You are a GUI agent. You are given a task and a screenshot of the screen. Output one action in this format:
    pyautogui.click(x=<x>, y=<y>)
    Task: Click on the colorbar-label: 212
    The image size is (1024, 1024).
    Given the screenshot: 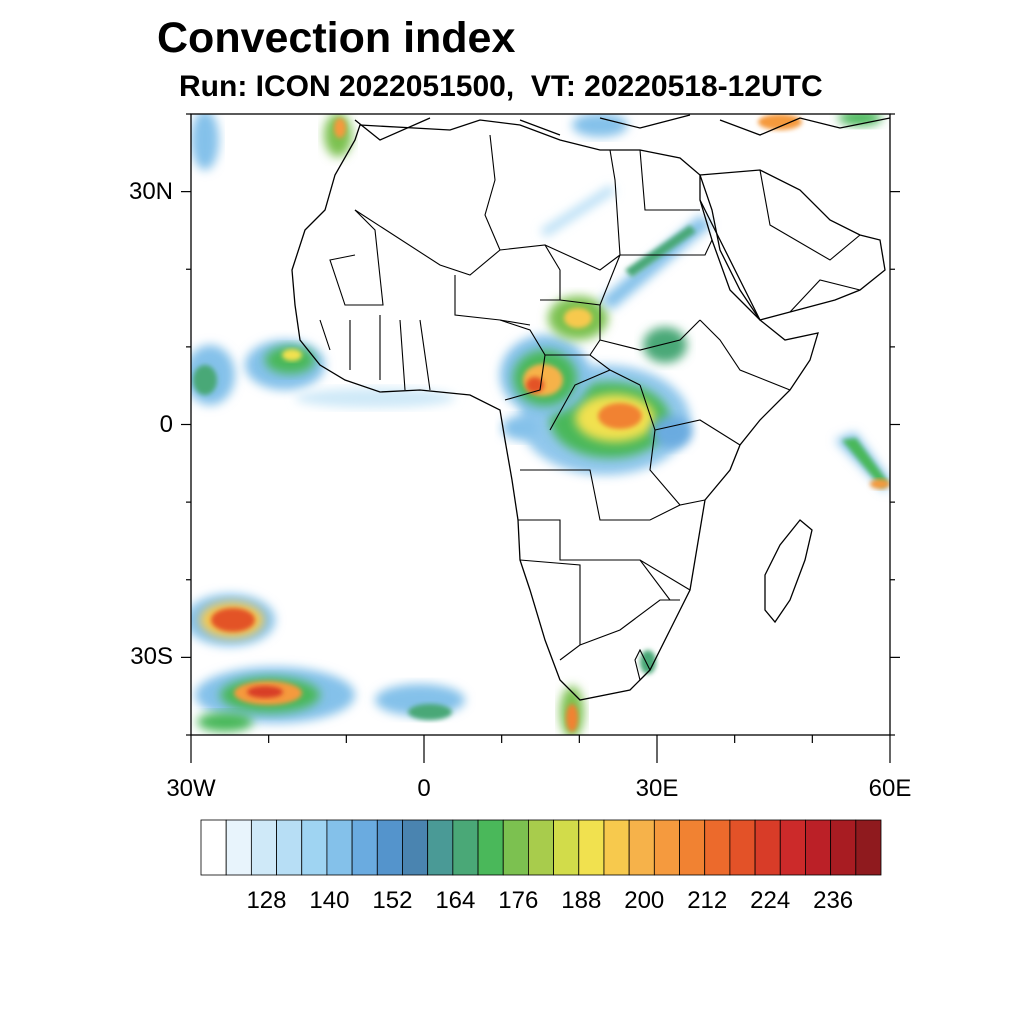 What is the action you would take?
    pyautogui.click(x=707, y=900)
    